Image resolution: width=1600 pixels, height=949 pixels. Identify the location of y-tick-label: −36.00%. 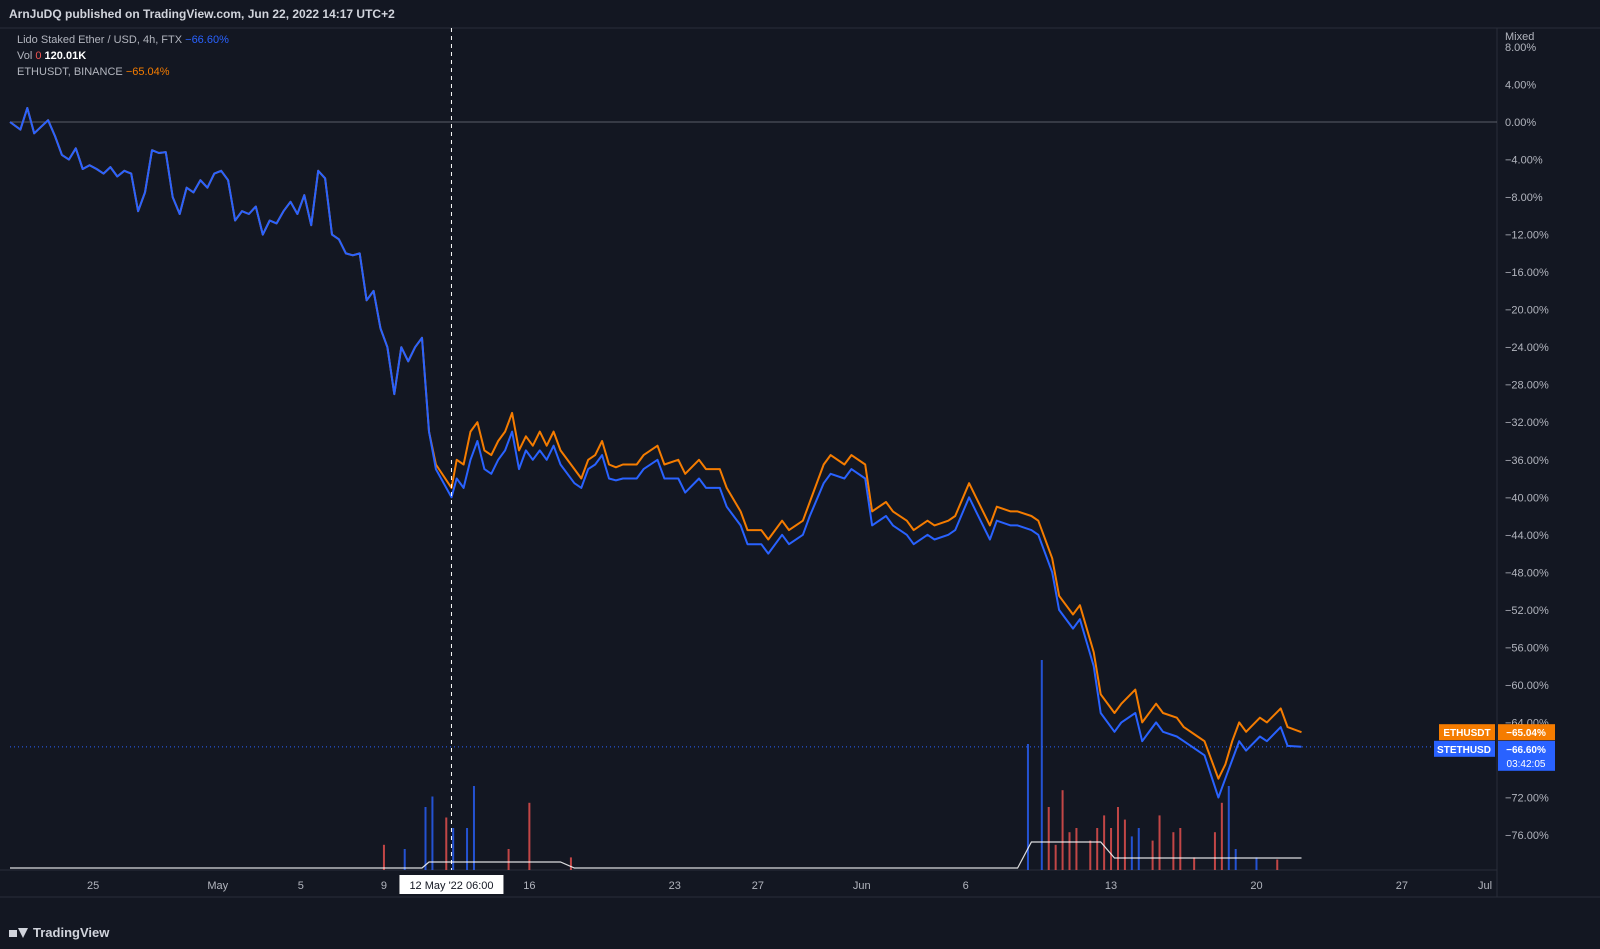
(1527, 461).